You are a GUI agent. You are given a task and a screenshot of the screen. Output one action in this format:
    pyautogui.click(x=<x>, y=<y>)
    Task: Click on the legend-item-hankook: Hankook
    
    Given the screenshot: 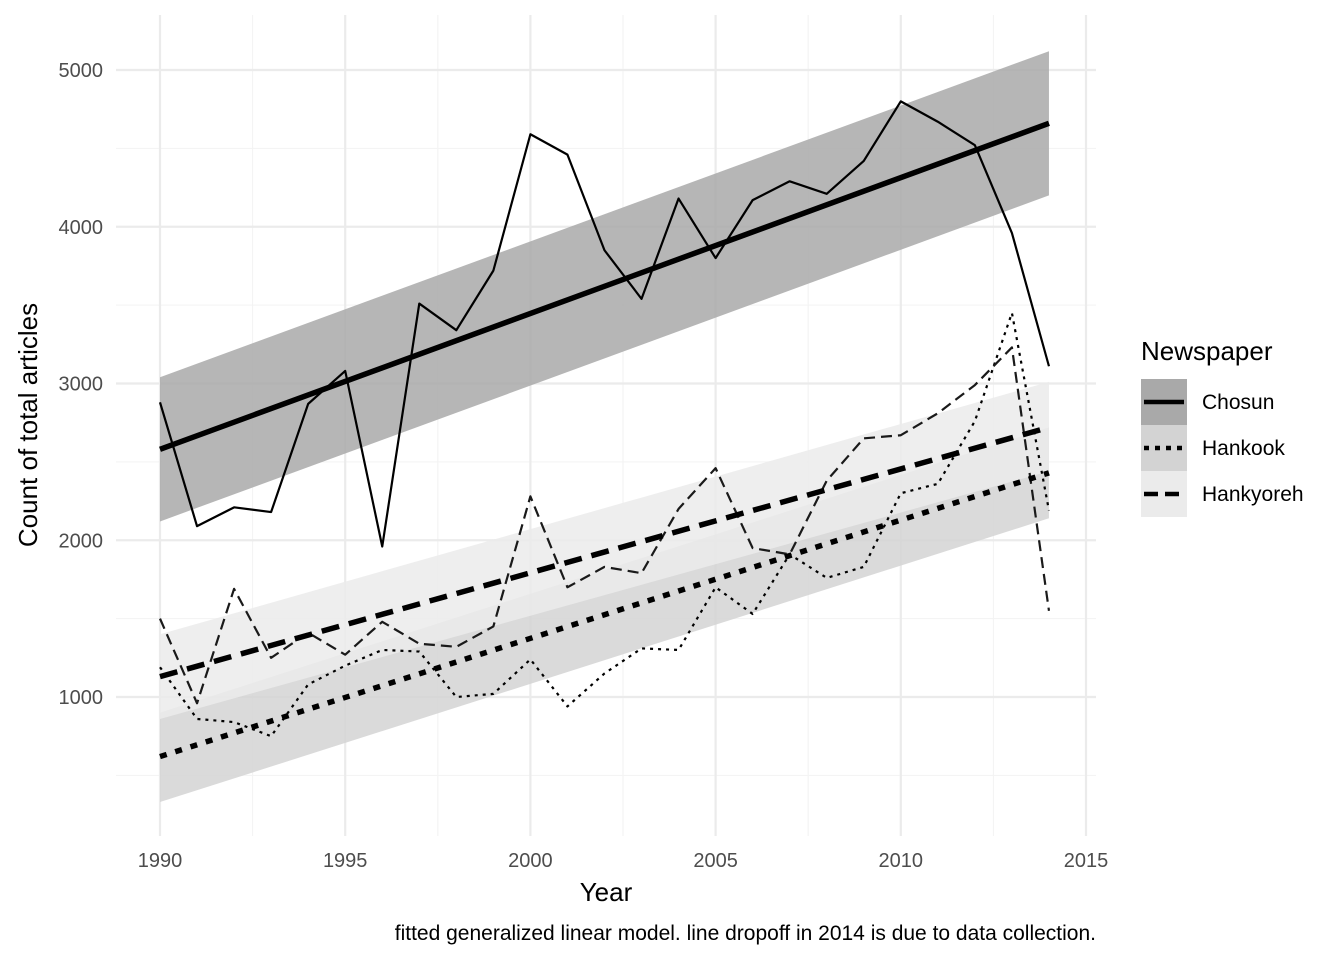 What is the action you would take?
    pyautogui.click(x=1213, y=448)
    